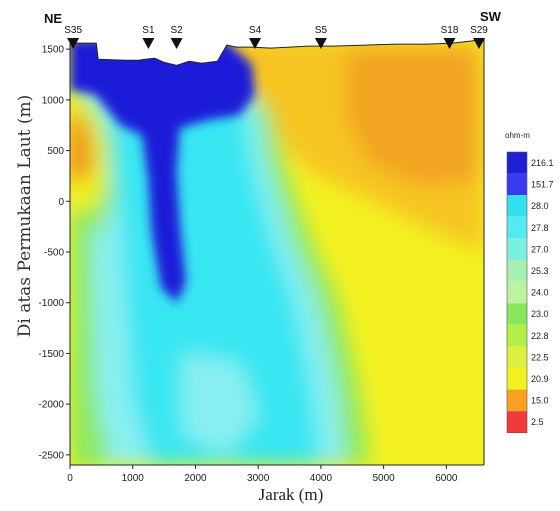  Describe the element at coordinates (53, 18) in the screenshot. I see `direction-left-label: NE` at that location.